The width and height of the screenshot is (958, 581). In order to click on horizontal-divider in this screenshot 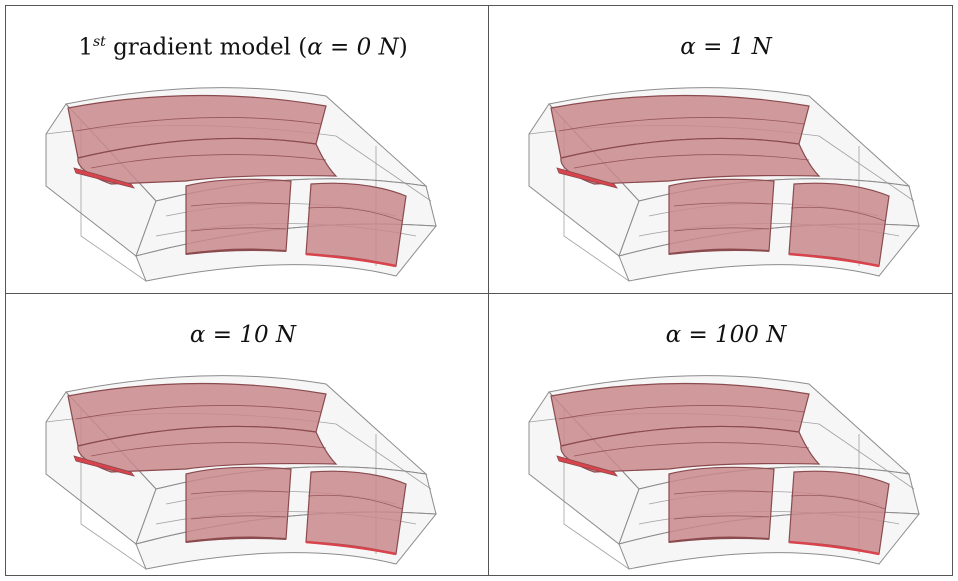, I will do `click(479, 293)`.